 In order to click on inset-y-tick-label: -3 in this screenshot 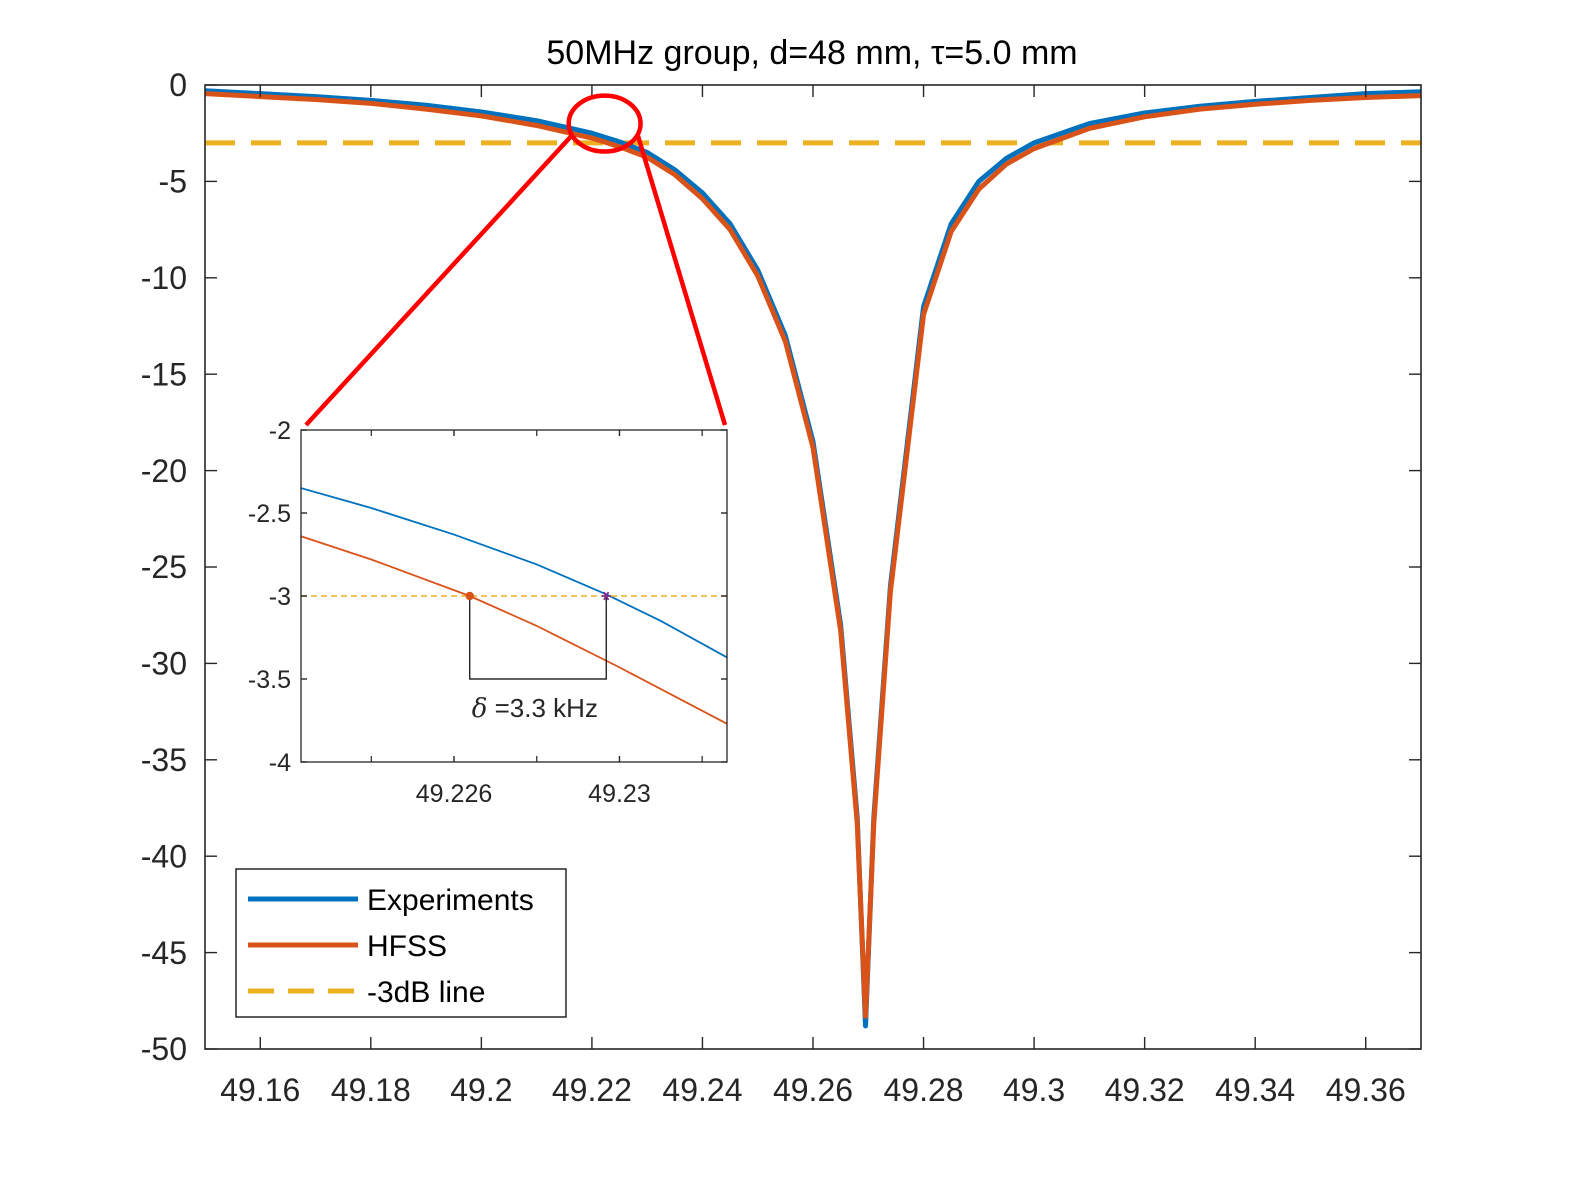, I will do `click(280, 597)`.